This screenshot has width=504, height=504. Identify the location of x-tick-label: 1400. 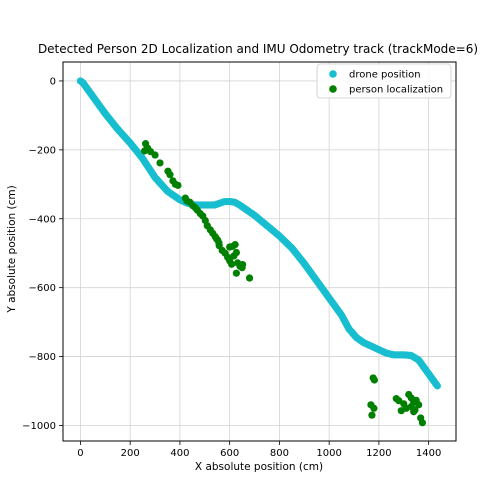
(428, 453).